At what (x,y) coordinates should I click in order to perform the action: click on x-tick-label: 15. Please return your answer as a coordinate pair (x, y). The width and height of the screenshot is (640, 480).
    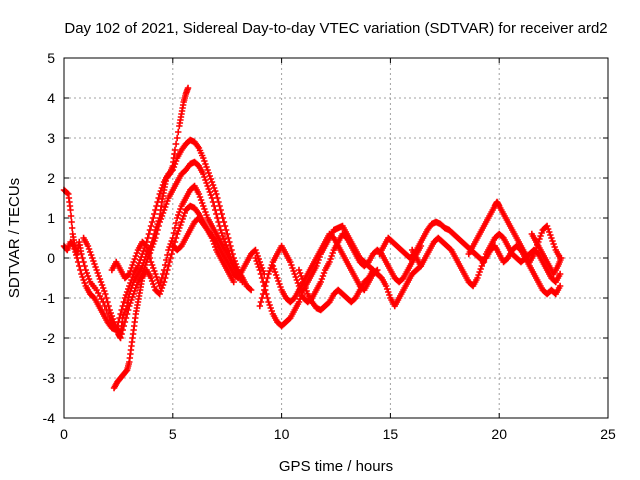
    Looking at the image, I should click on (391, 434).